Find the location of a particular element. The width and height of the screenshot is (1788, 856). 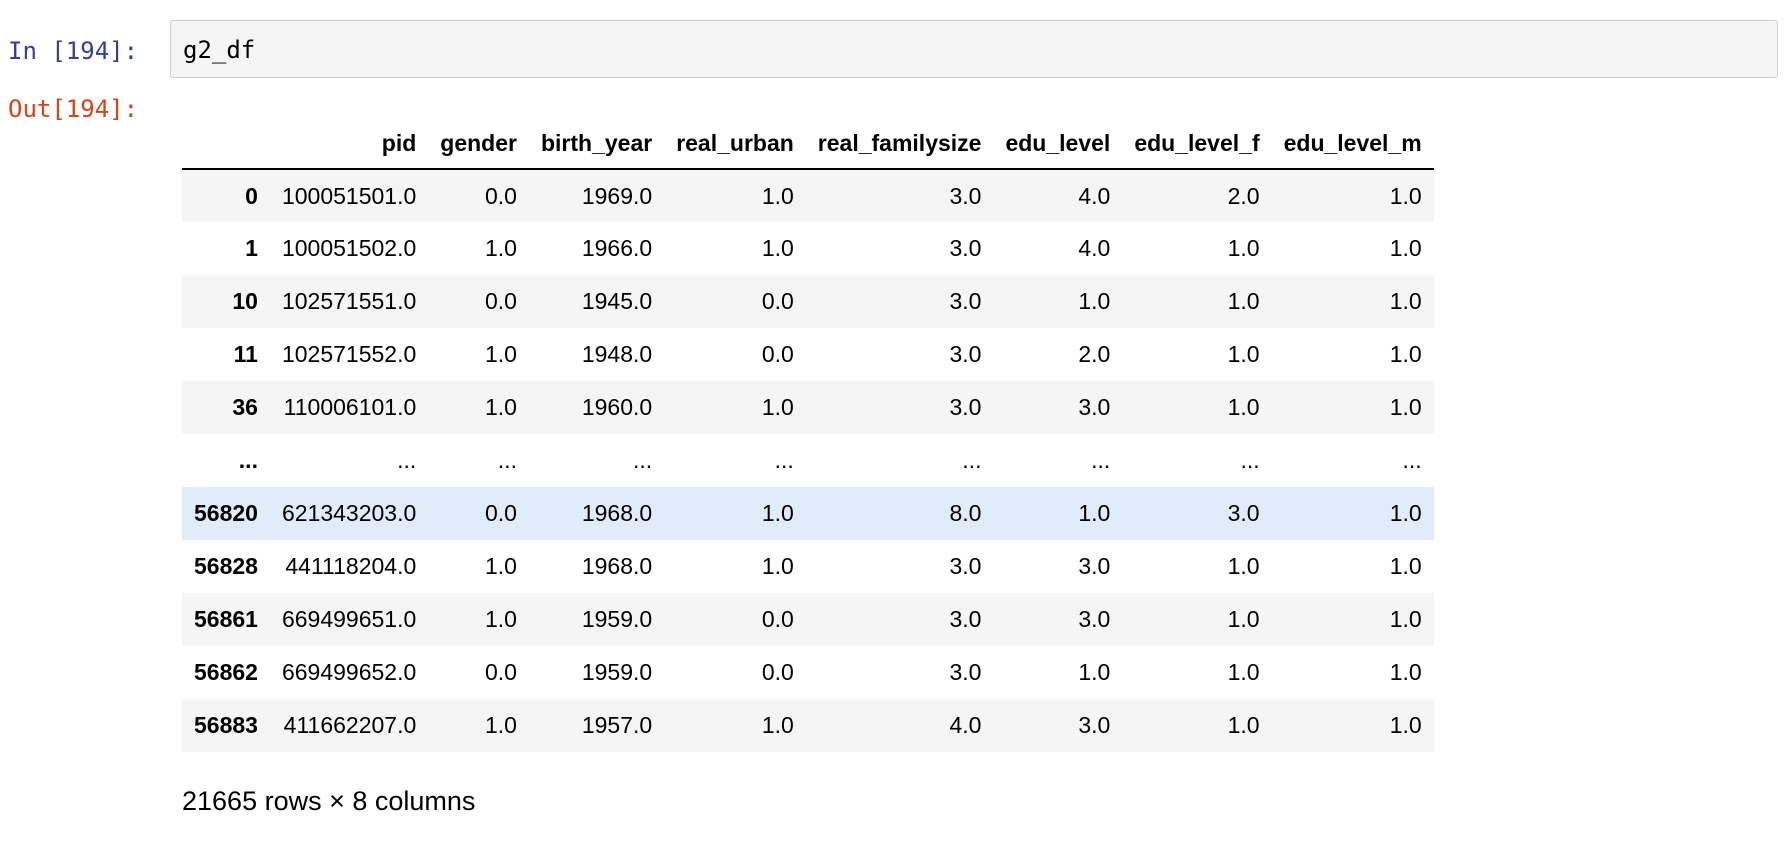

code-text: g2_df is located at coordinates (219, 50).